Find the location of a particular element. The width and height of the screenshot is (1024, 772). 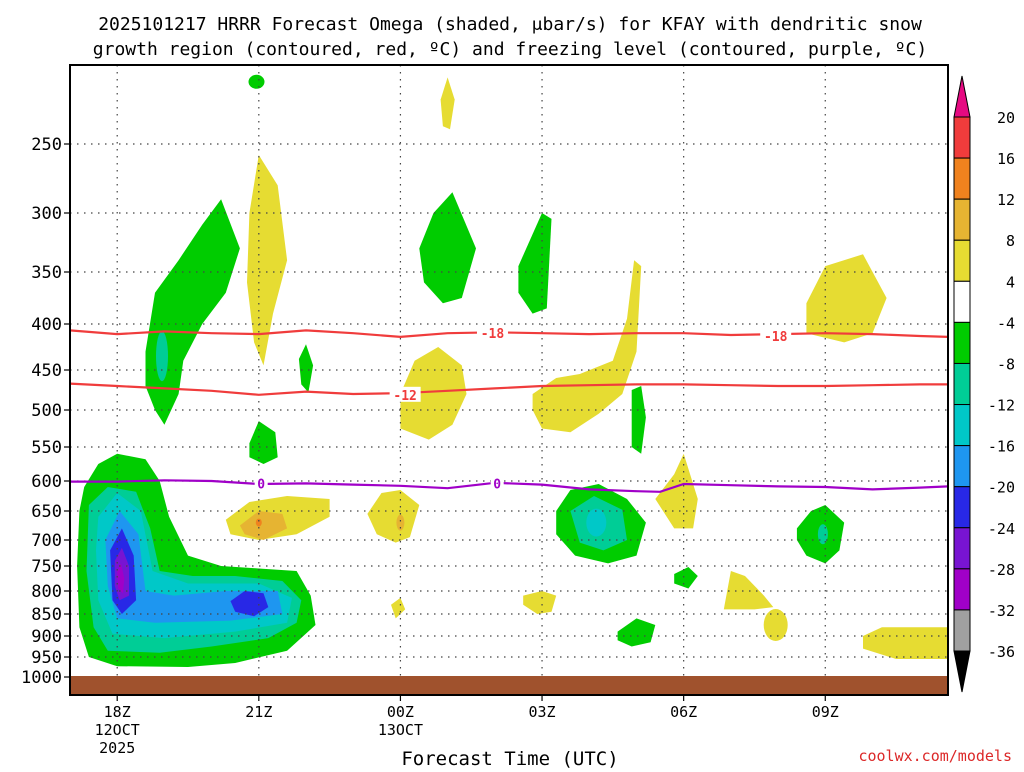

y-tick-label: 600 is located at coordinates (46, 482).